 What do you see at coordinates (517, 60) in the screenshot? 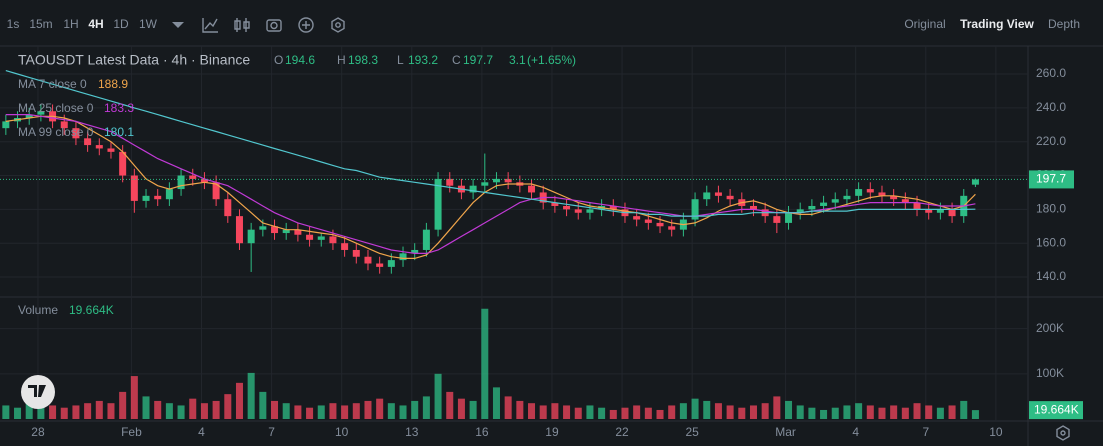
I see `change-value: 3.1` at bounding box center [517, 60].